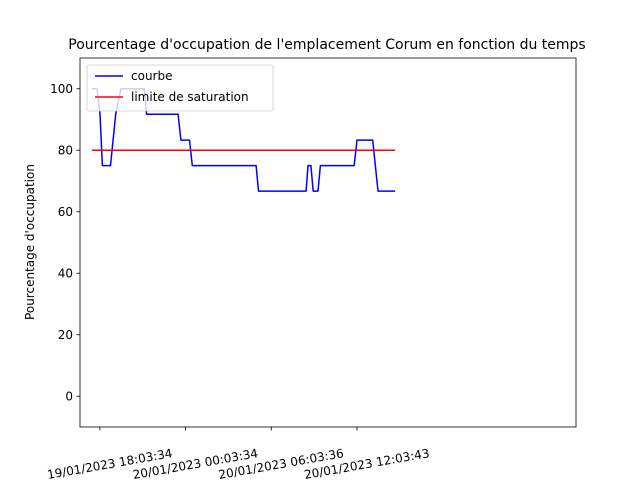 This screenshot has height=480, width=640. I want to click on y-axis-label: Pourcentage d'occupation, so click(30, 242).